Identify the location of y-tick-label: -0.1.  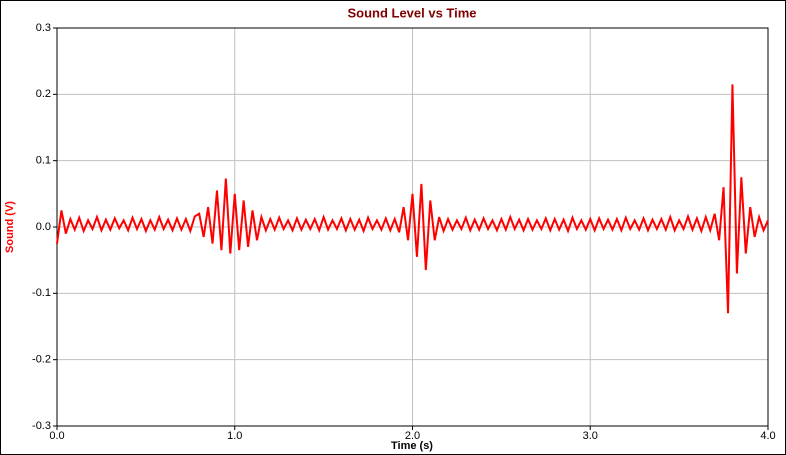
(41, 293).